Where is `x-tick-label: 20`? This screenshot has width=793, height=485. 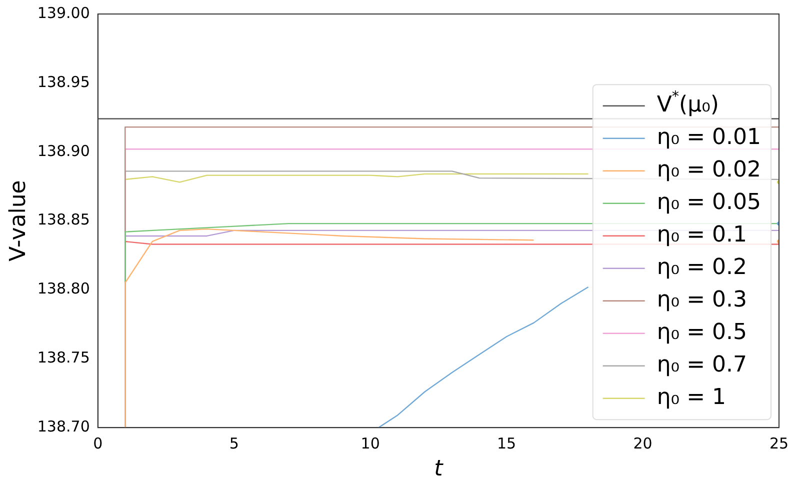
x-tick-label: 20 is located at coordinates (642, 443).